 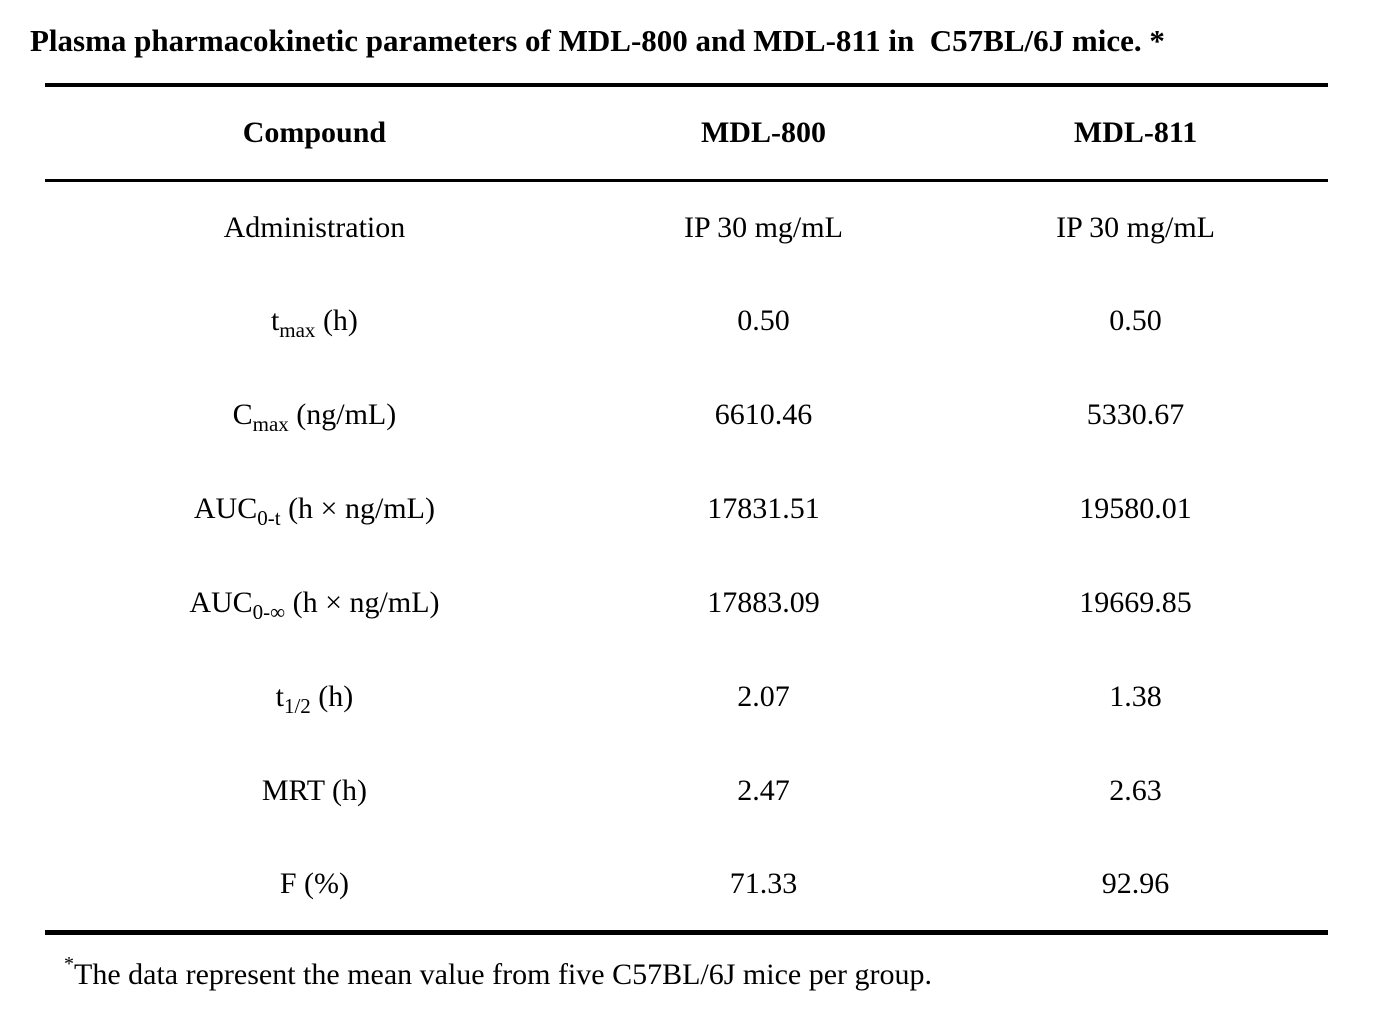 What do you see at coordinates (686, 321) in the screenshot?
I see `table-row-tmax: tmax (h) 0.50 0.50` at bounding box center [686, 321].